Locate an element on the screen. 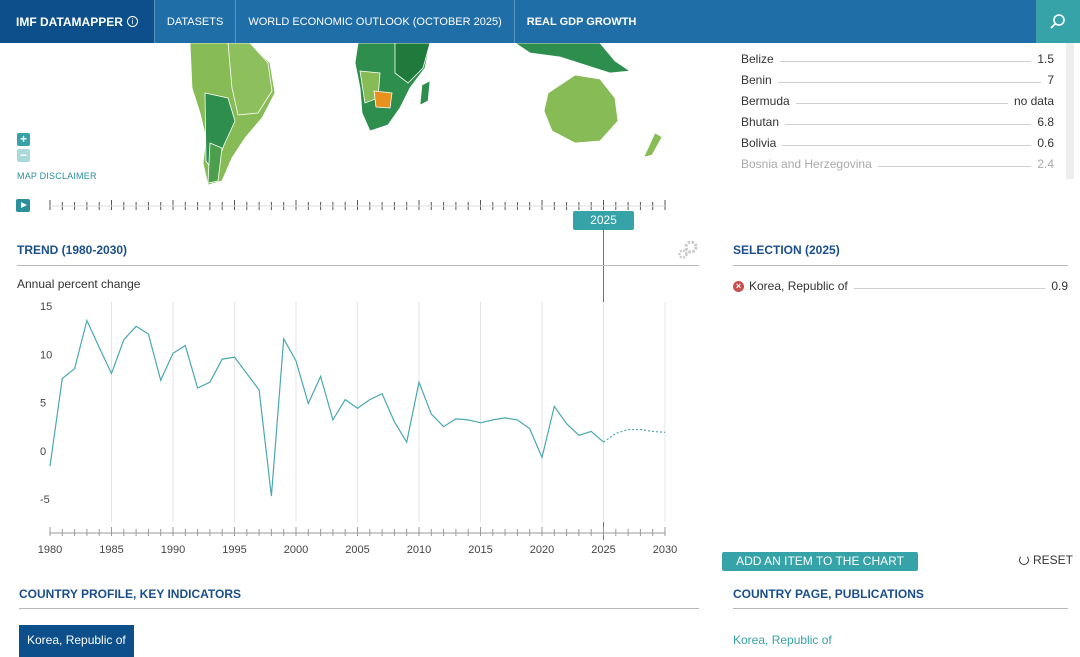  country-value: 1.5 is located at coordinates (1045, 59).